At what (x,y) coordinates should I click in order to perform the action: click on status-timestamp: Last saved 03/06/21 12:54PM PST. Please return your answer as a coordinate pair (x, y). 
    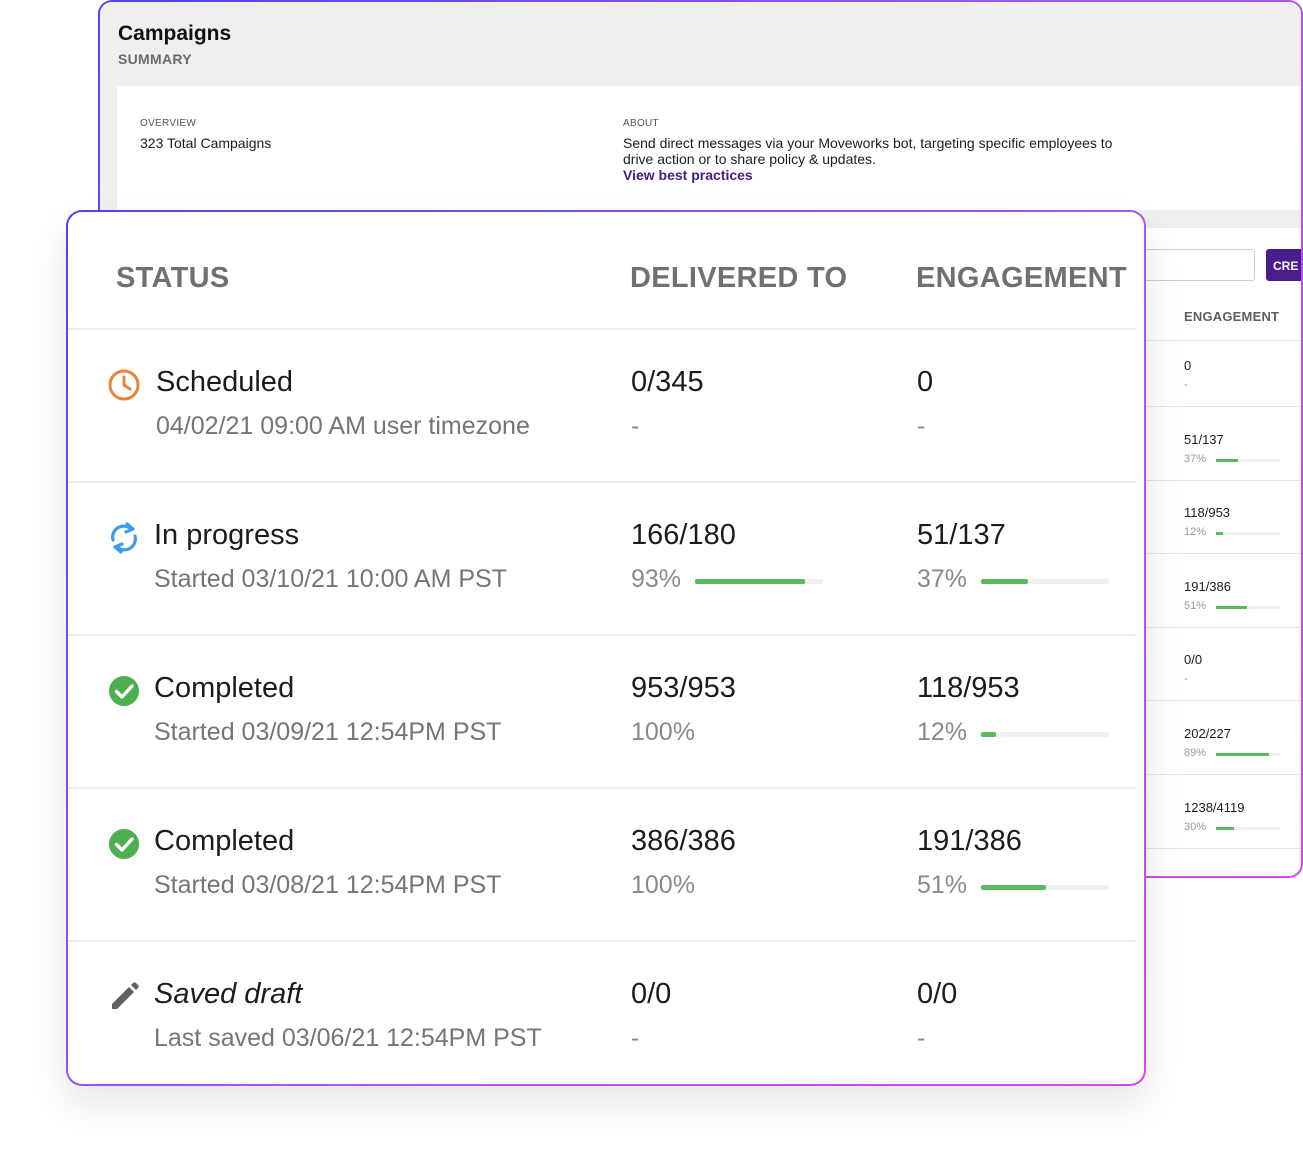
    Looking at the image, I should click on (348, 1038).